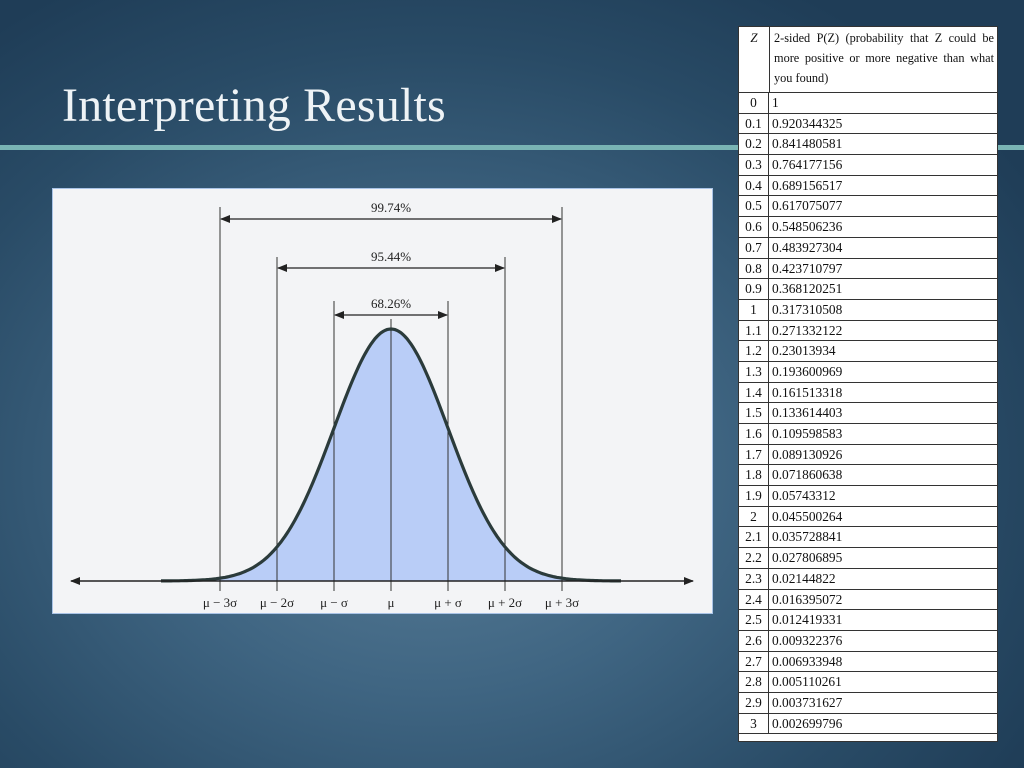  I want to click on bracket-percent-label: 95.44%, so click(391, 256).